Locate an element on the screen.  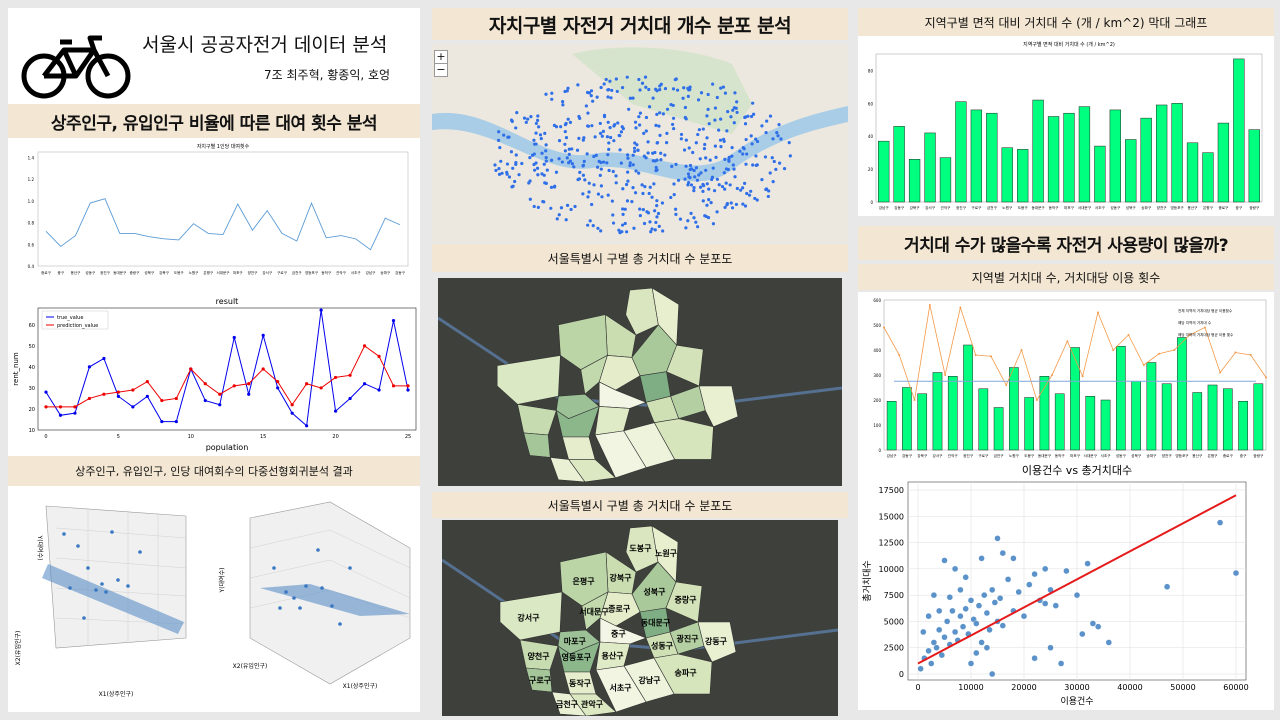
x-tick-label: 중구 is located at coordinates (1239, 208).